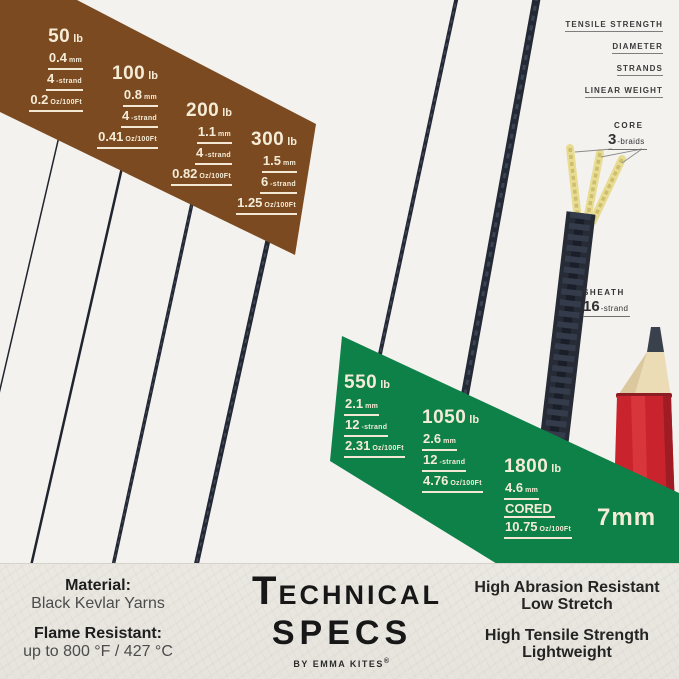 This screenshot has width=679, height=679. I want to click on linear-weight-row: 1.25 Oz/100Ft, so click(266, 205).